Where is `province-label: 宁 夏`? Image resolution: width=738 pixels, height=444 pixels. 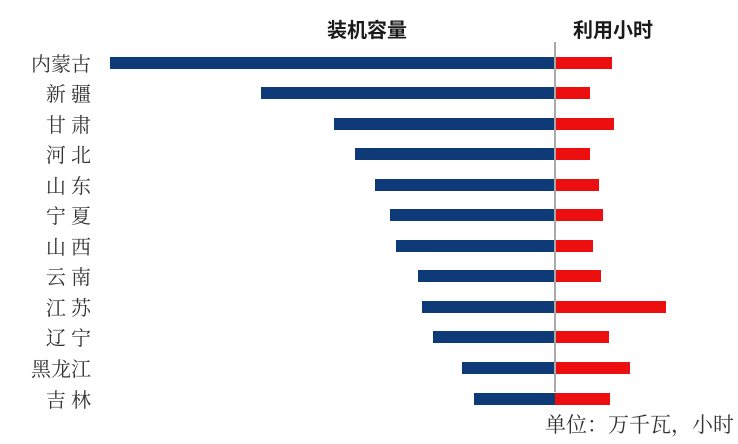
province-label: 宁 夏 is located at coordinates (68, 215).